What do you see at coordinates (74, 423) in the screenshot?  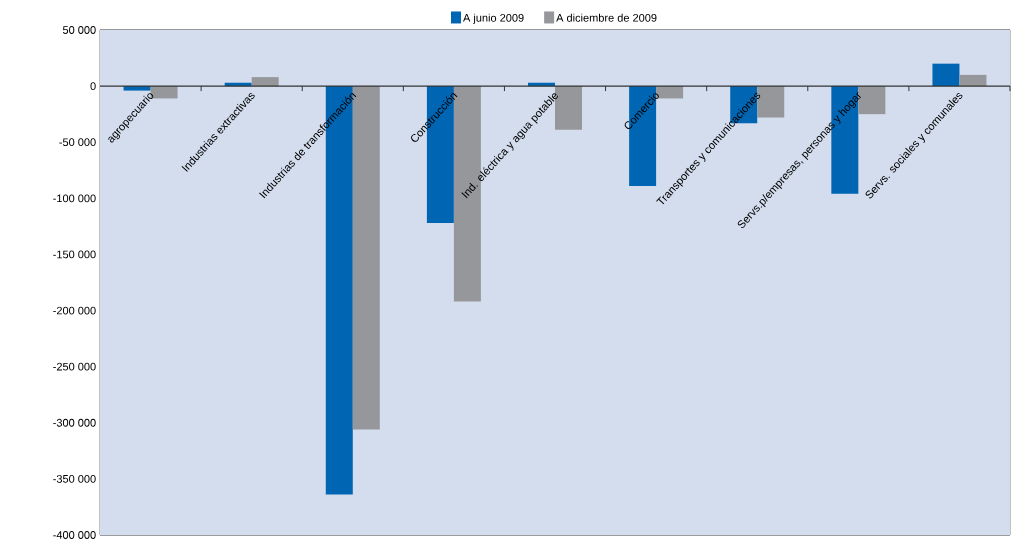 I see `y-tick-label: -300 000` at bounding box center [74, 423].